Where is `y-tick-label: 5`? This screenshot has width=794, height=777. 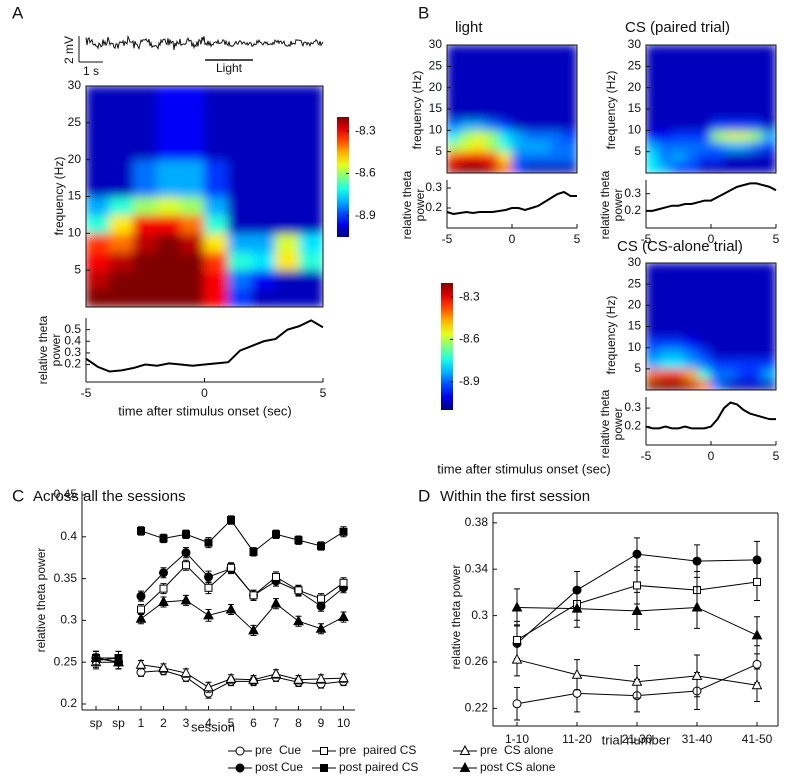
y-tick-label: 5 is located at coordinates (637, 368).